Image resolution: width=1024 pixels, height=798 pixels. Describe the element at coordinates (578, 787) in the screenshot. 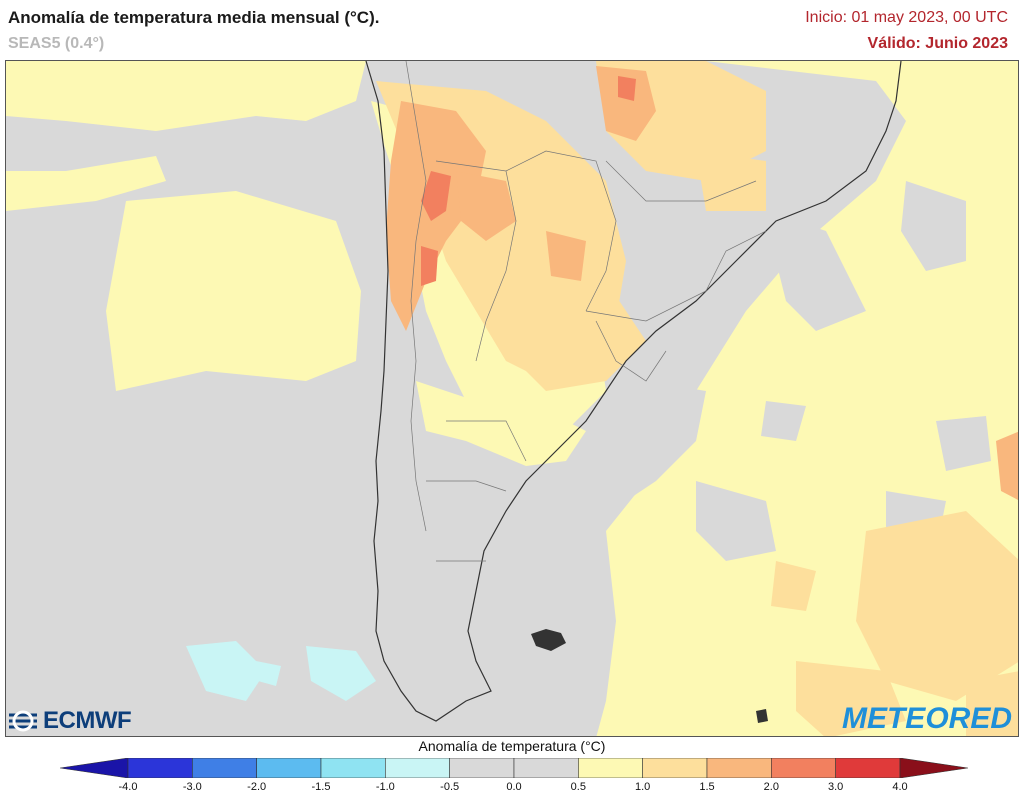

I see `colorbar-tick-label: 0.5` at that location.